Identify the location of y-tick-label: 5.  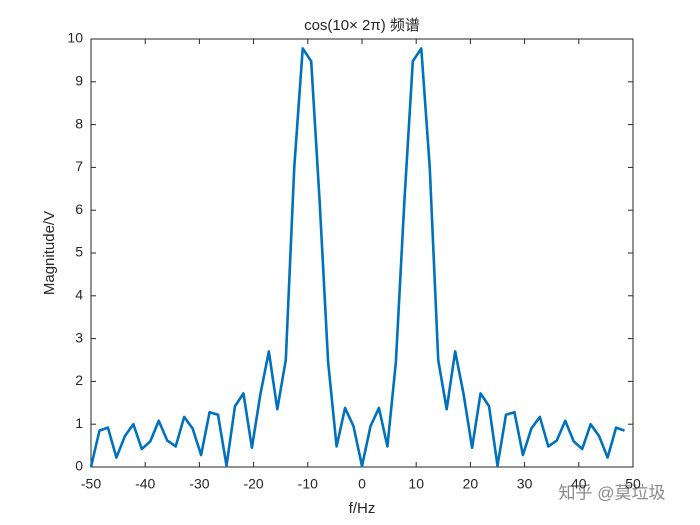
(79, 252).